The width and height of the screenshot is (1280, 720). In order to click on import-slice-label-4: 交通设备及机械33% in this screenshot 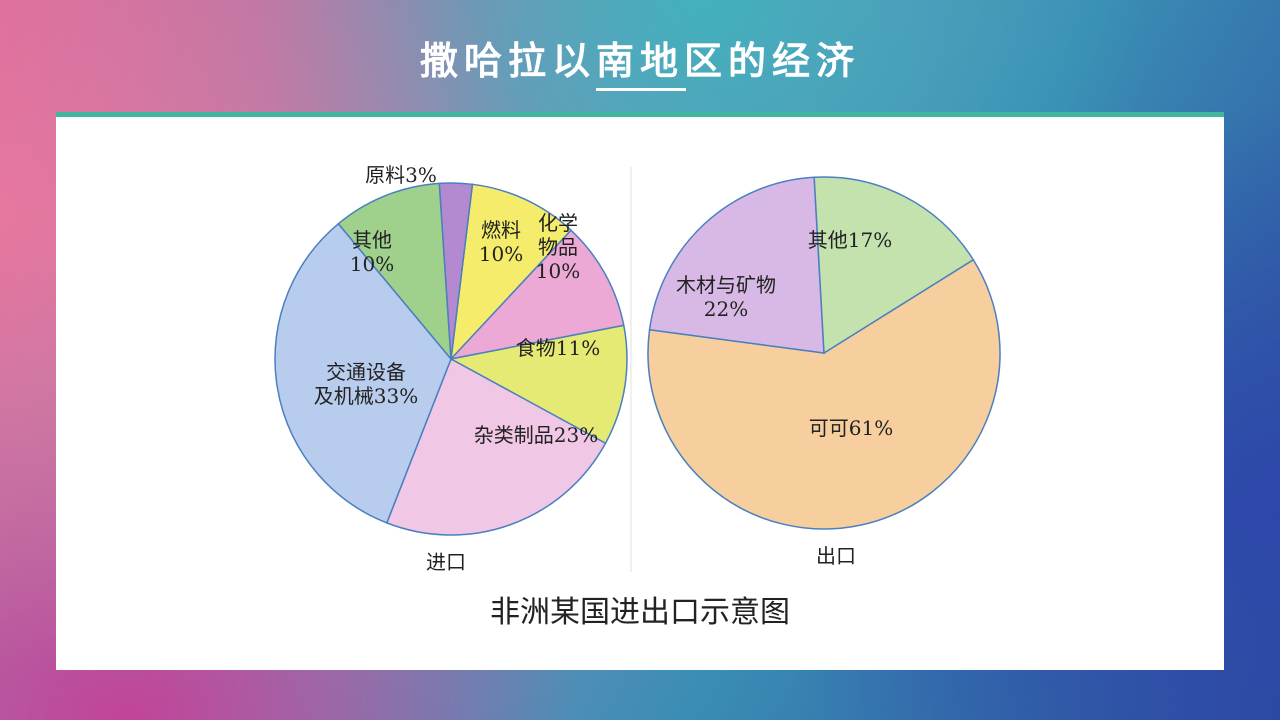, I will do `click(366, 384)`.